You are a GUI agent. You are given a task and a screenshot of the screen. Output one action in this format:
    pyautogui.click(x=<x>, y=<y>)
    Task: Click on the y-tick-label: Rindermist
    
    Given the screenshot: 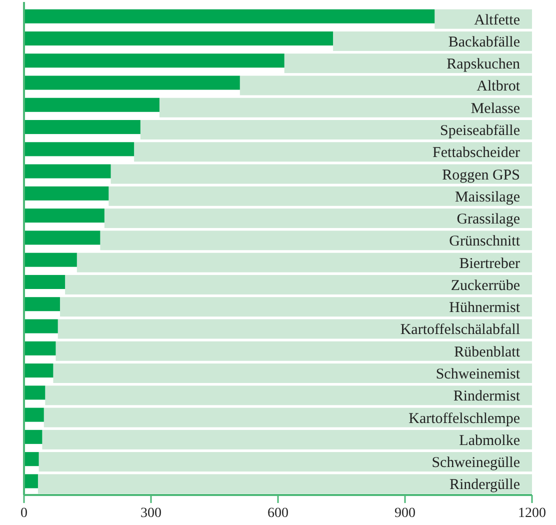 What is the action you would take?
    pyautogui.click(x=487, y=396)
    